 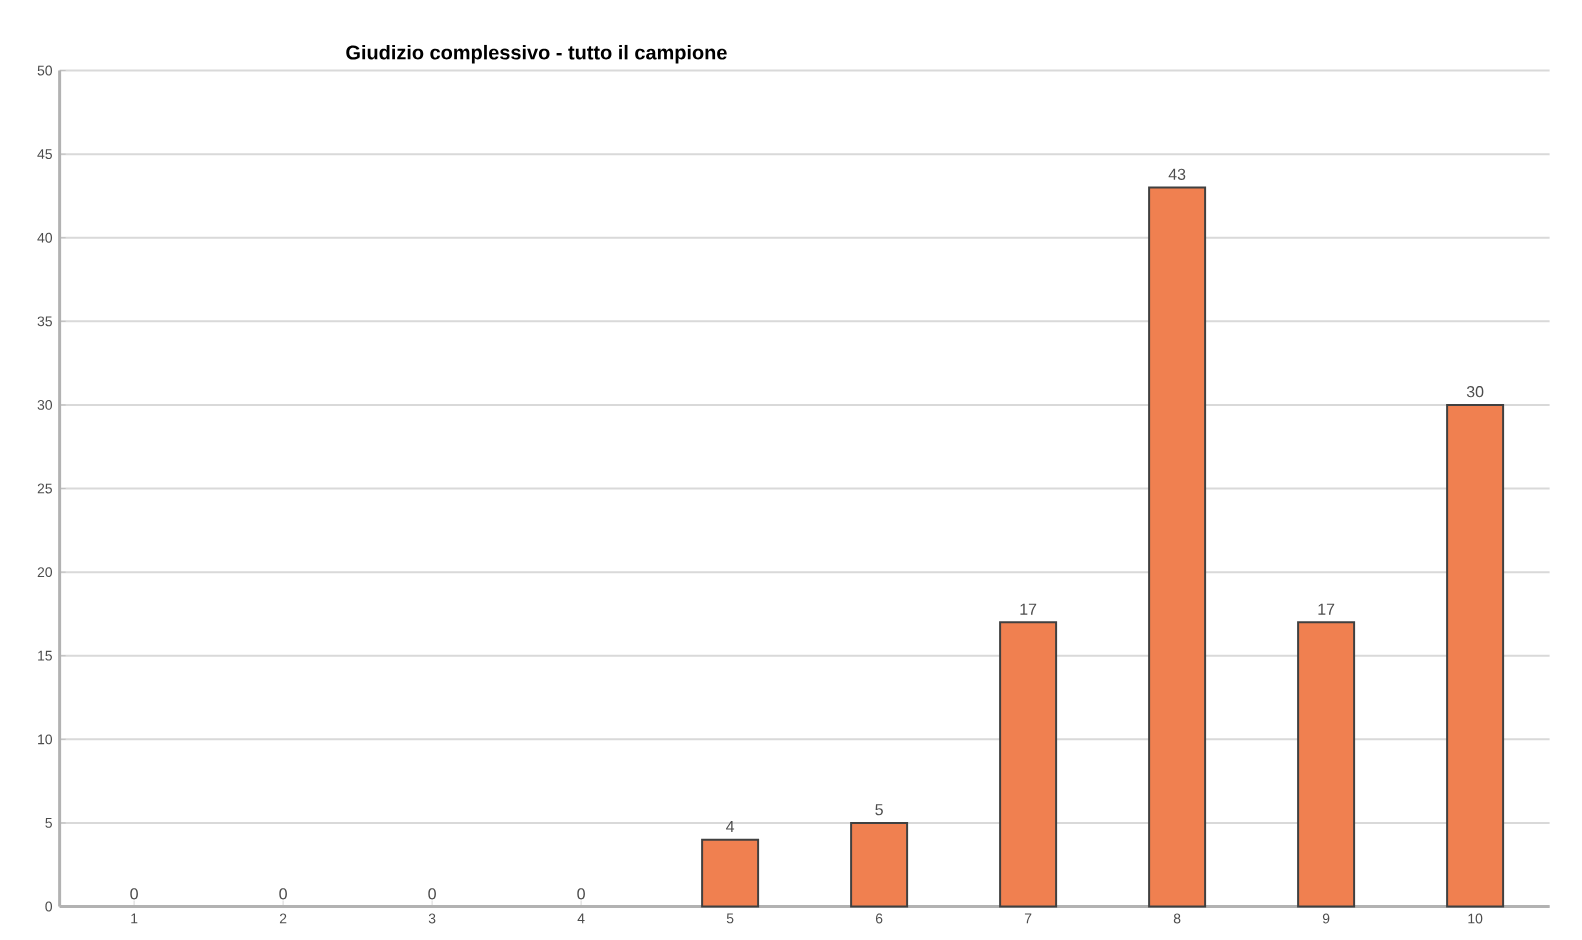 What do you see at coordinates (536, 54) in the screenshot?
I see `chart-title: Giudizio complessivo - tutto il campione` at bounding box center [536, 54].